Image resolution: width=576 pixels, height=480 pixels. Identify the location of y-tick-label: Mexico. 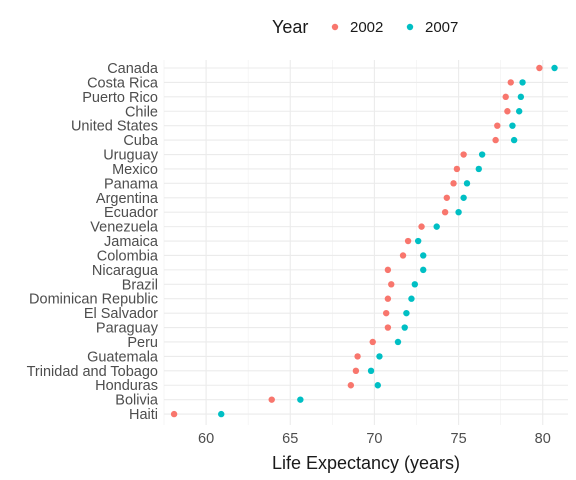
(135, 170).